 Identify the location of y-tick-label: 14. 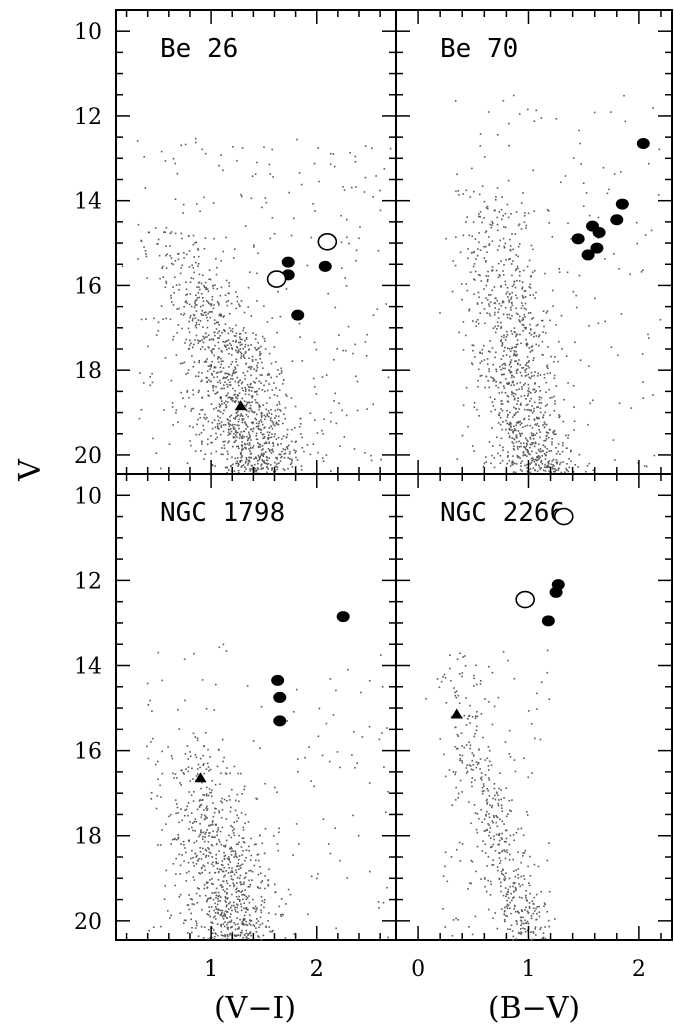
(88, 667).